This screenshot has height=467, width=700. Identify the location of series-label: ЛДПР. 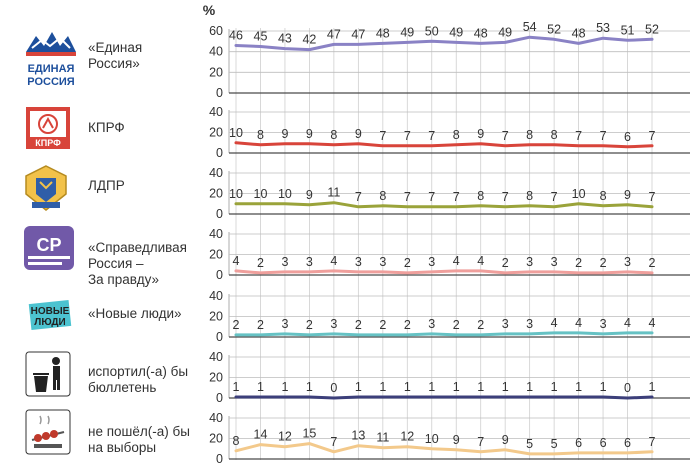
(106, 185).